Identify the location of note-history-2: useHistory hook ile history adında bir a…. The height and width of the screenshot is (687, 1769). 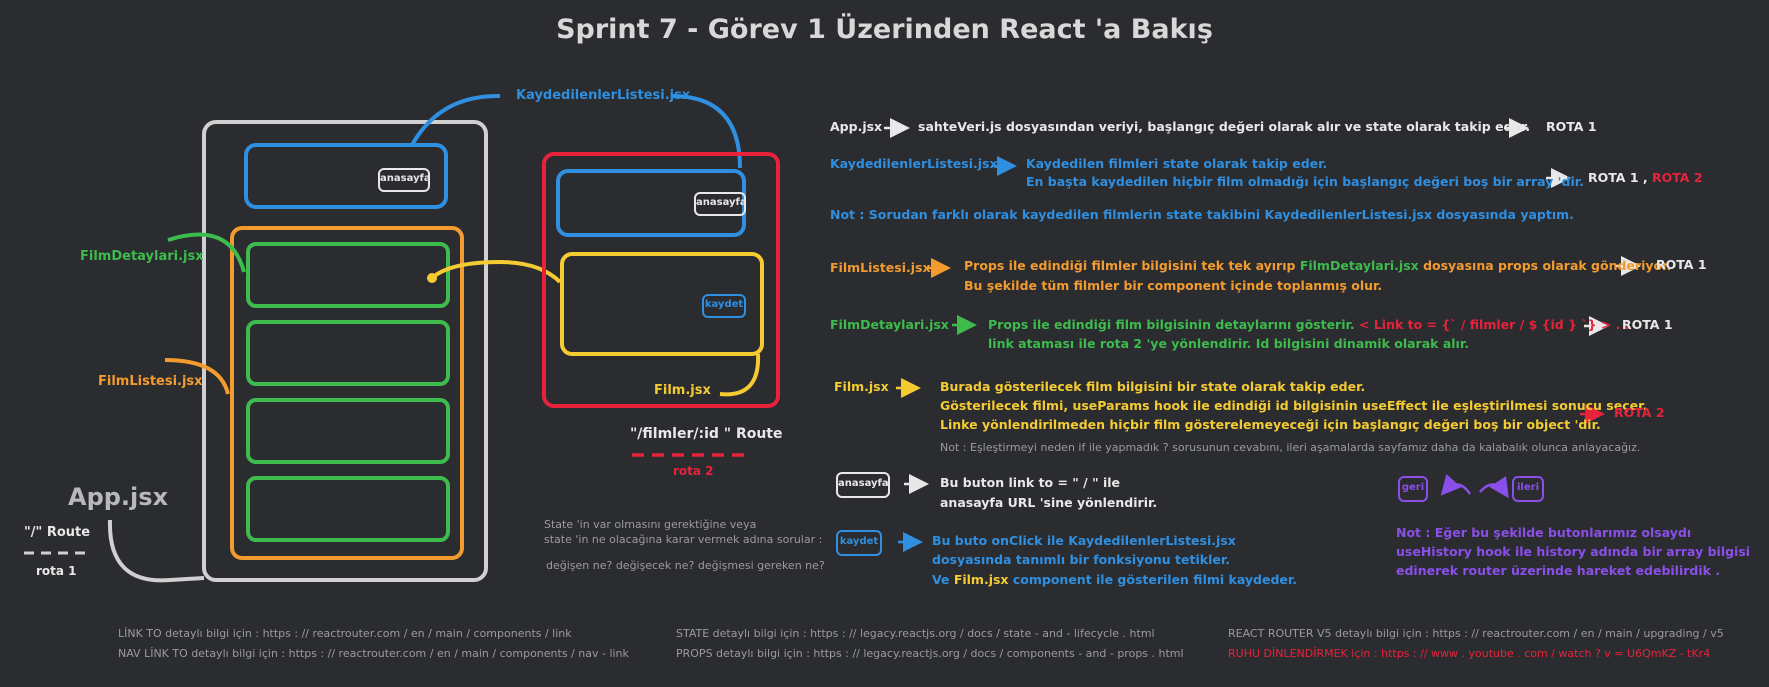
(1573, 551).